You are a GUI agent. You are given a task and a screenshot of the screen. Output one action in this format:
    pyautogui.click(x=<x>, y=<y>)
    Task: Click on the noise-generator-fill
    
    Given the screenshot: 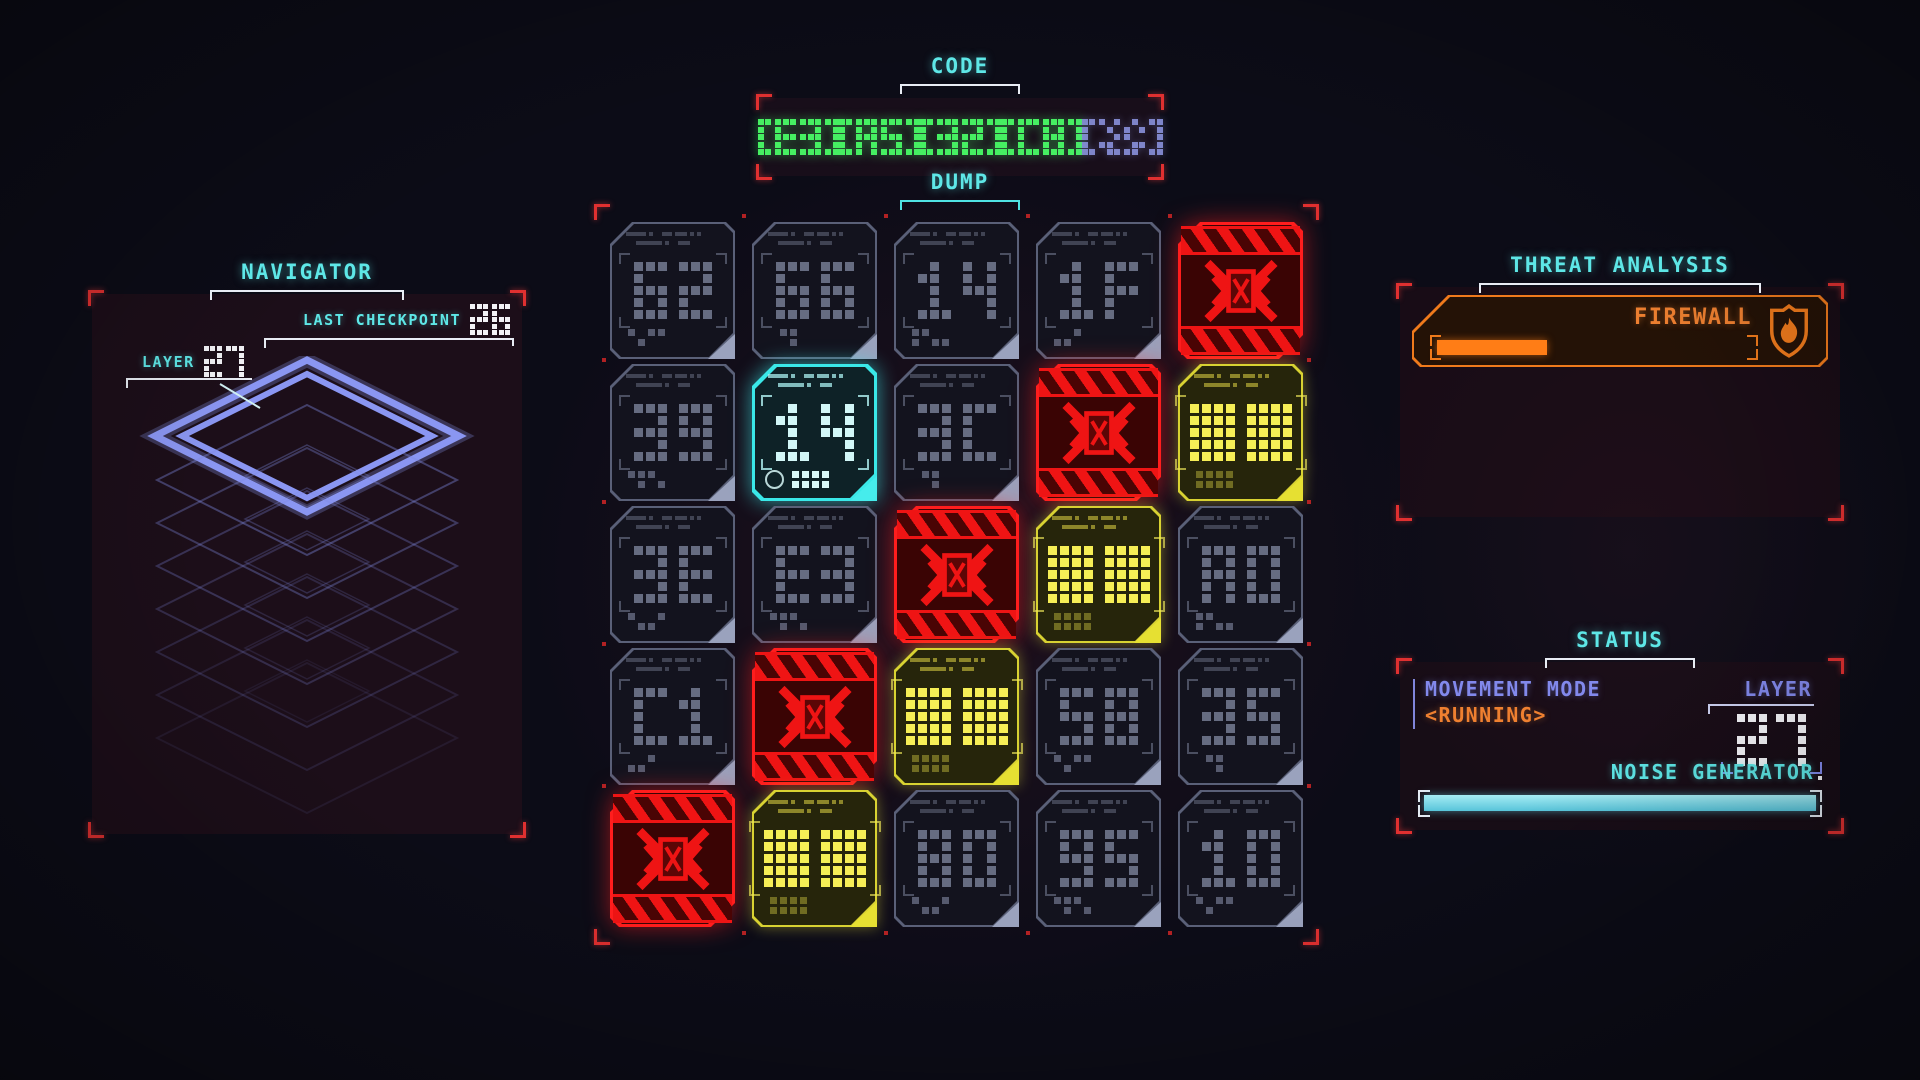 What is the action you would take?
    pyautogui.click(x=1620, y=803)
    